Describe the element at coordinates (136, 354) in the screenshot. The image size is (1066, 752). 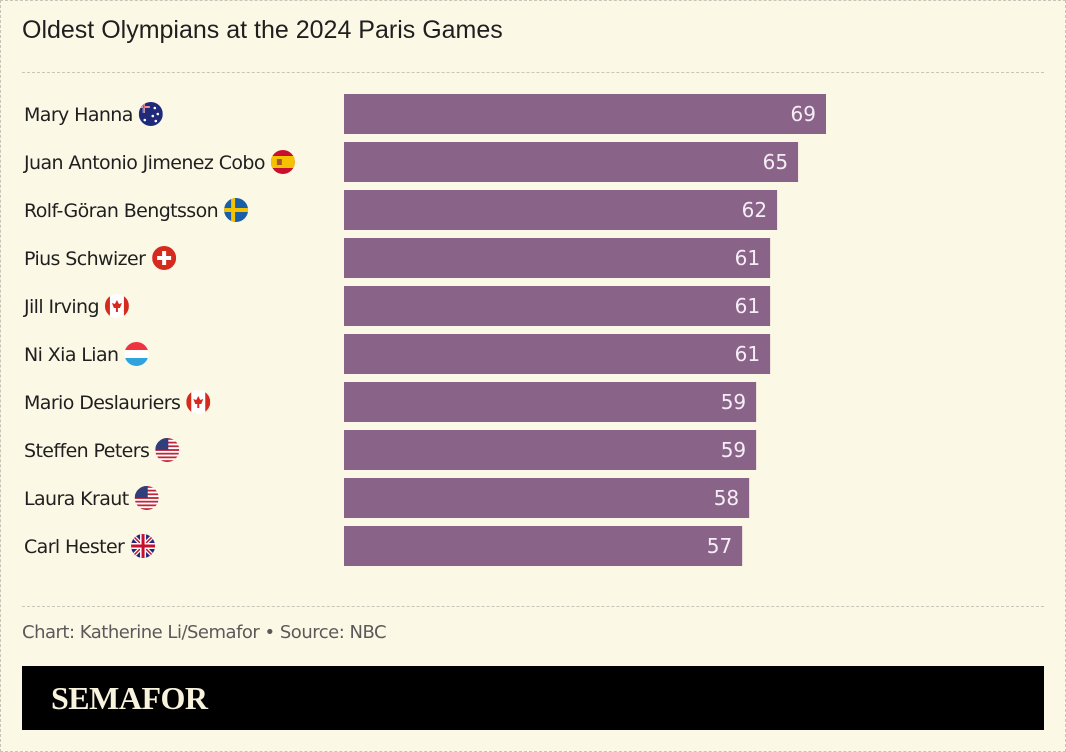
I see `luxembourg-flag-icon` at that location.